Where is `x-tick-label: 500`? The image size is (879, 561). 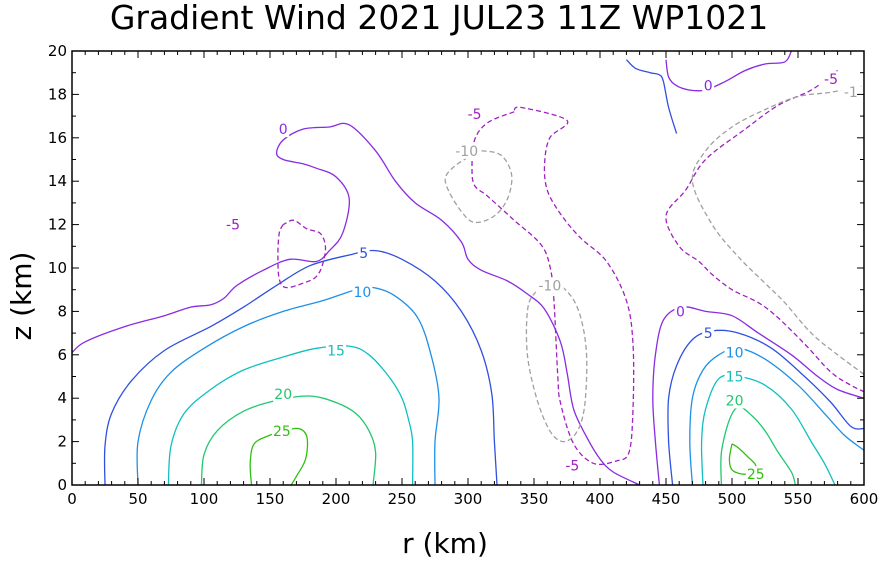
x-tick-label: 500 is located at coordinates (732, 499).